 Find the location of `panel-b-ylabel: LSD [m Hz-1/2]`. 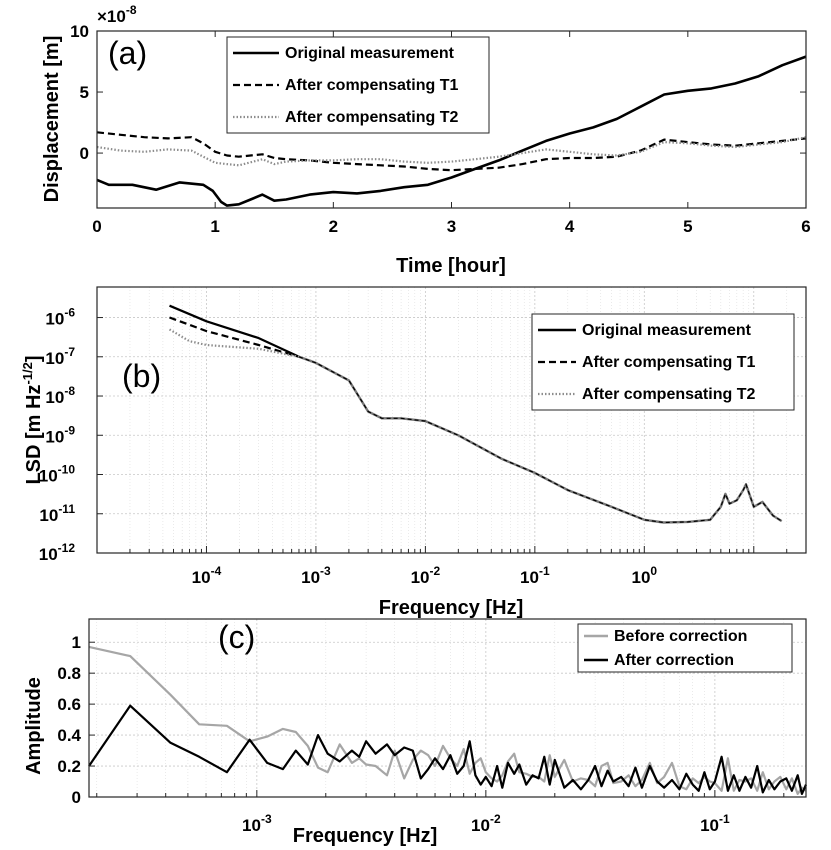

panel-b-ylabel: LSD [m Hz-1/2] is located at coordinates (32, 419).